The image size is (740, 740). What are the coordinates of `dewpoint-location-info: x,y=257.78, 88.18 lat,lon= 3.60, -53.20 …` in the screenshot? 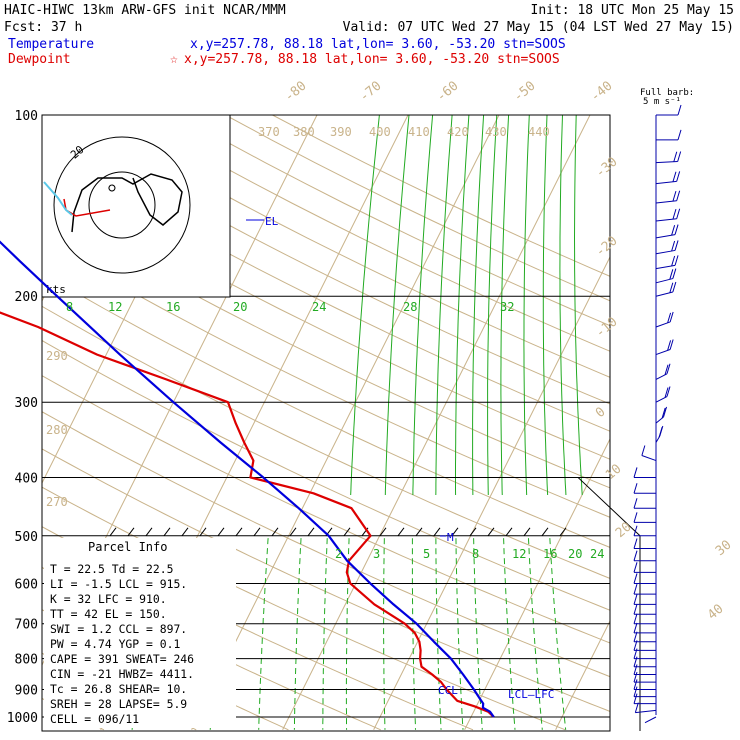 It's located at (372, 59).